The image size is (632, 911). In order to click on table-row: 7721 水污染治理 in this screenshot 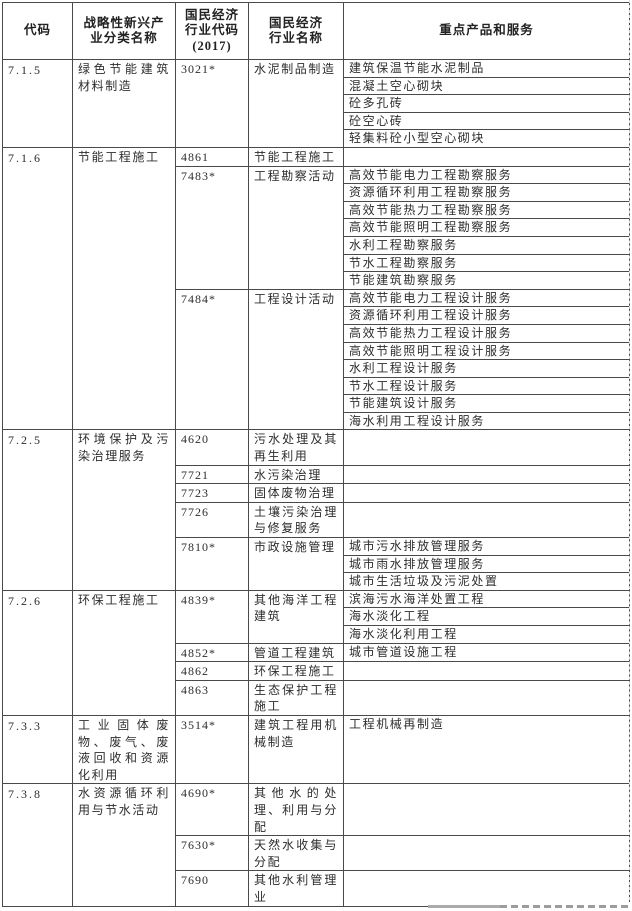, I will do `click(316, 474)`.